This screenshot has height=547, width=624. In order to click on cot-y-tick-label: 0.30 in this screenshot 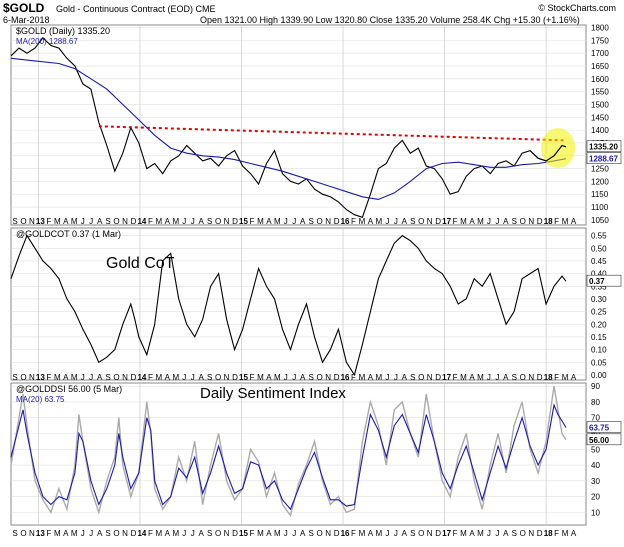, I will do `click(599, 299)`.